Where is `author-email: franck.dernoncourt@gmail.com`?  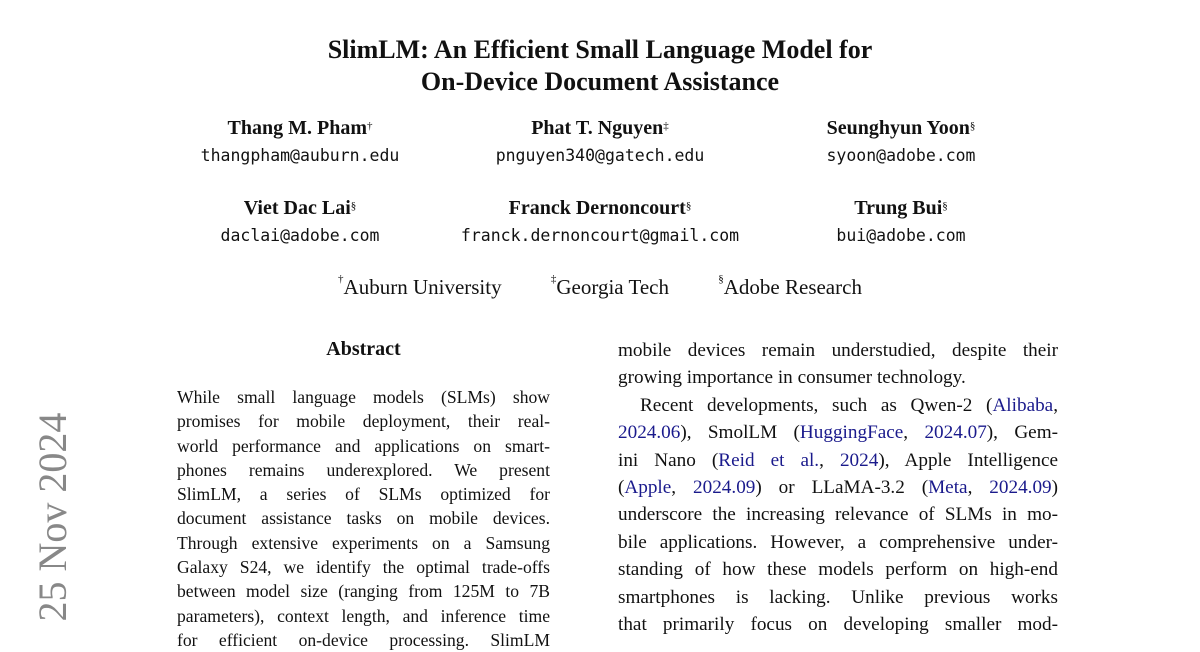
author-email: franck.dernoncourt@gmail.com is located at coordinates (600, 235).